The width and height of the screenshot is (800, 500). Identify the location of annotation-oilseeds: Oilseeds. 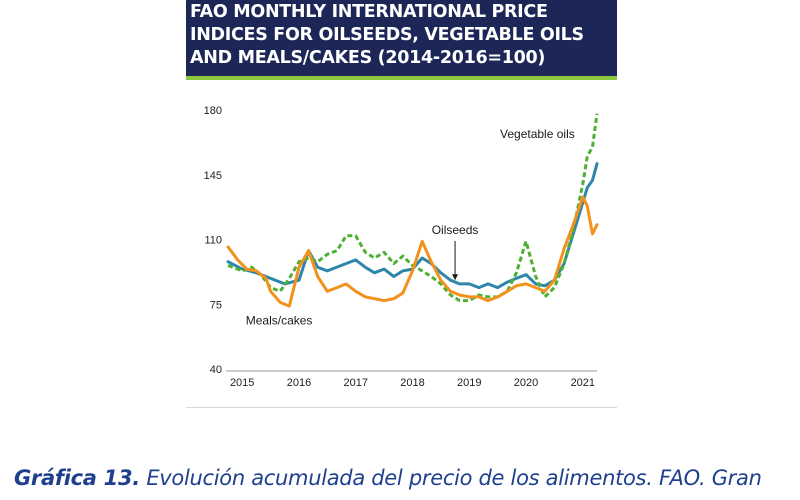
(455, 230).